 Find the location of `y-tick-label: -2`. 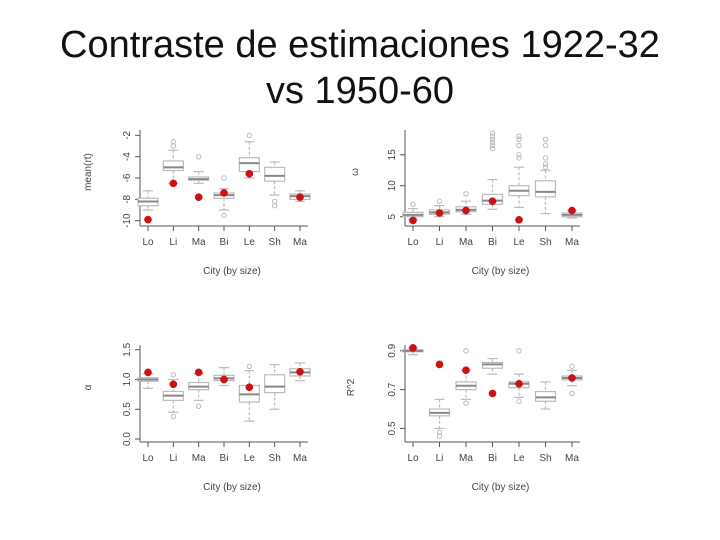

y-tick-label: -2 is located at coordinates (127, 134).